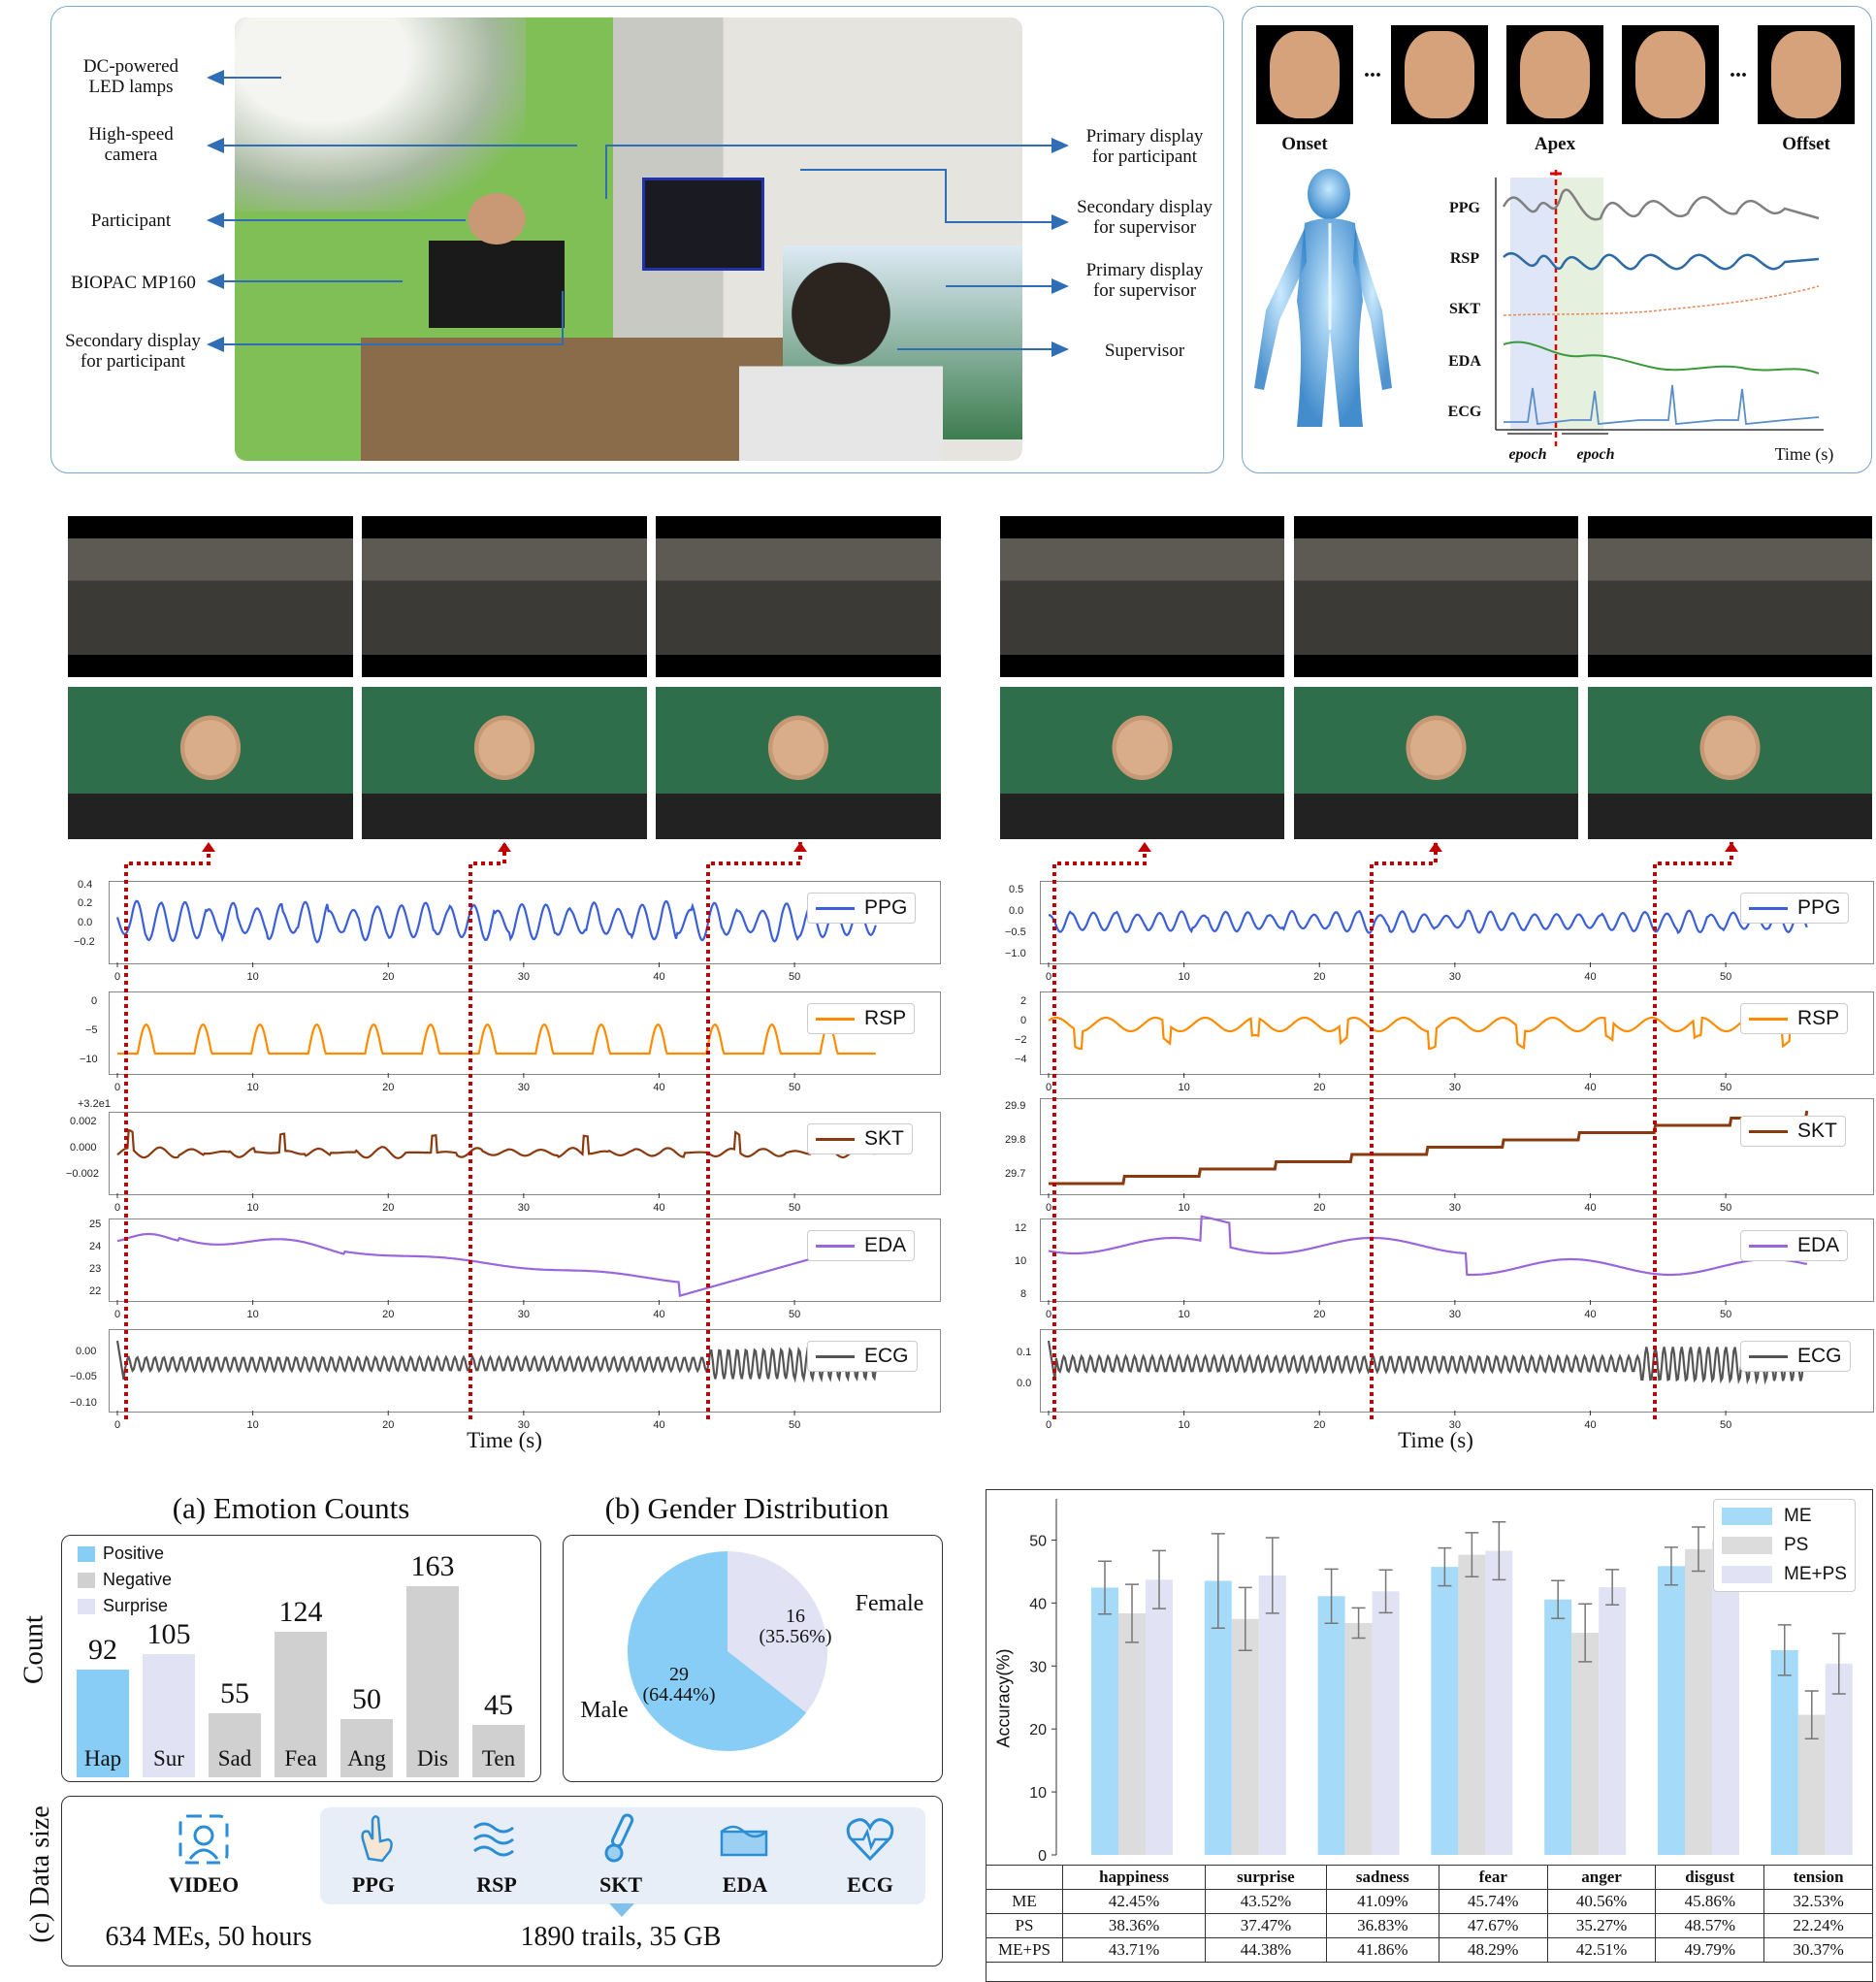 The image size is (1876, 1982). Describe the element at coordinates (95, 1224) in the screenshot. I see `left-eda-tick-0: 25` at that location.